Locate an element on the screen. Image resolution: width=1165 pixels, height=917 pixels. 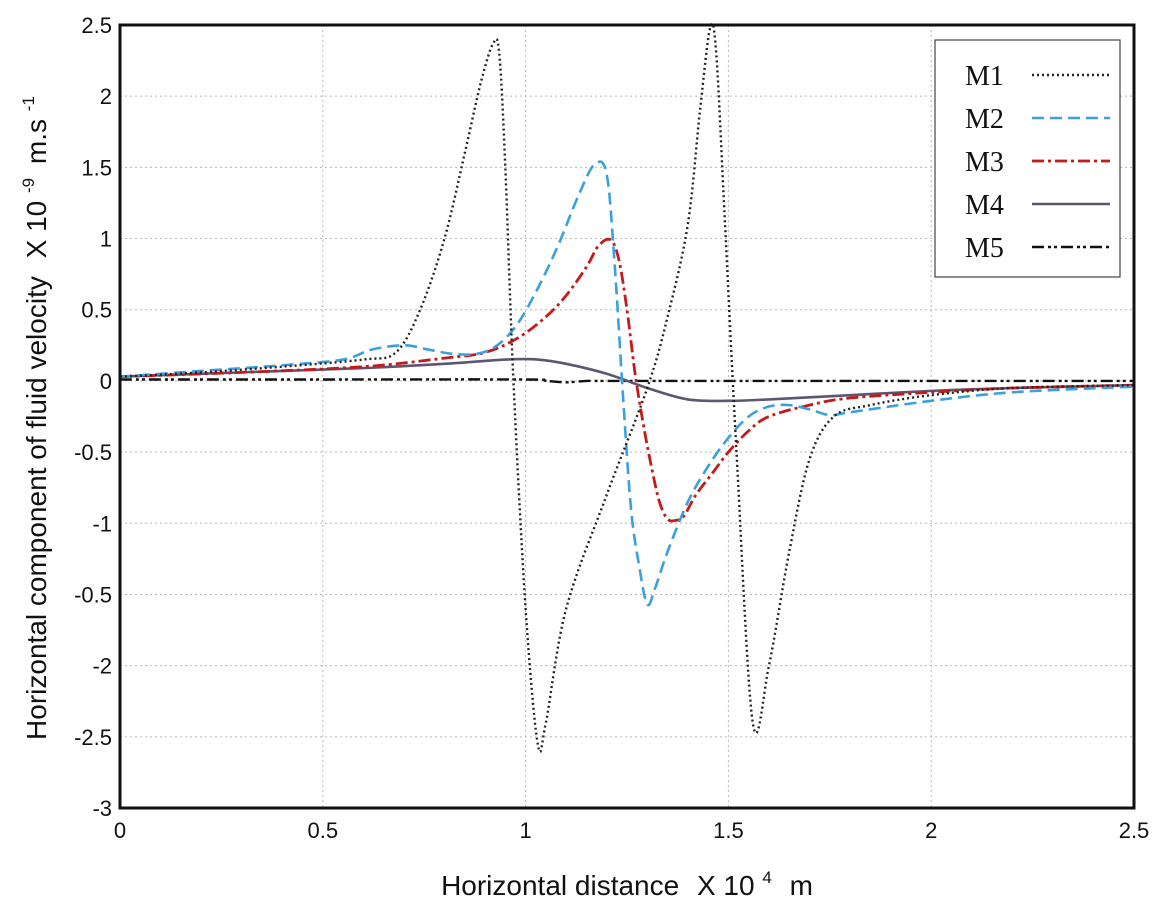
x-axis-title-text: Horizontal distance is located at coordinates (560, 885).